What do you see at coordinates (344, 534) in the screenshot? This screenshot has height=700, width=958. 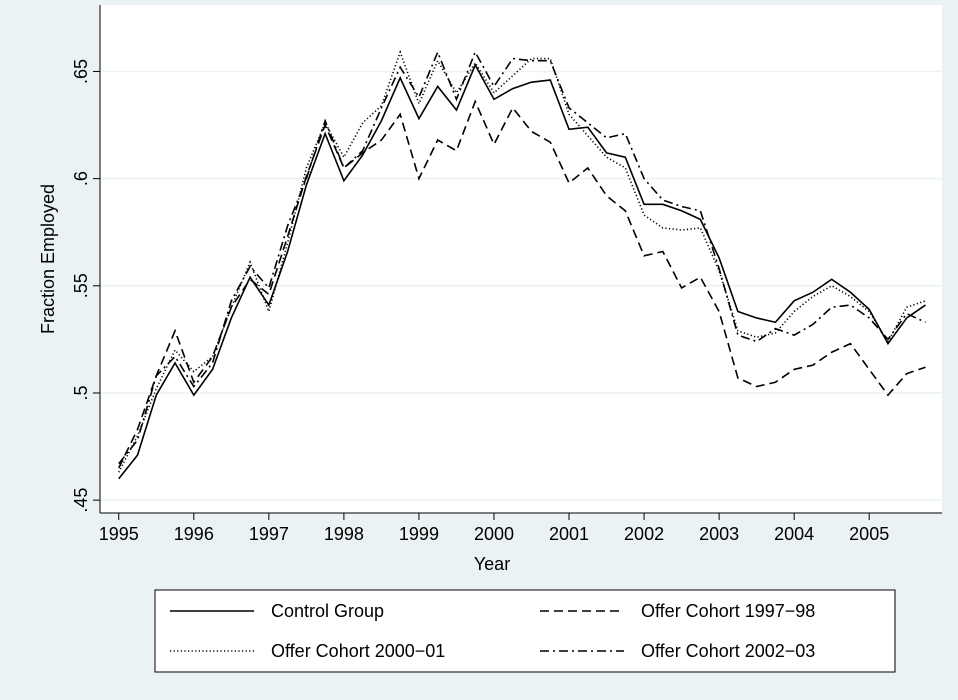 I see `x-tick-label: 1998` at bounding box center [344, 534].